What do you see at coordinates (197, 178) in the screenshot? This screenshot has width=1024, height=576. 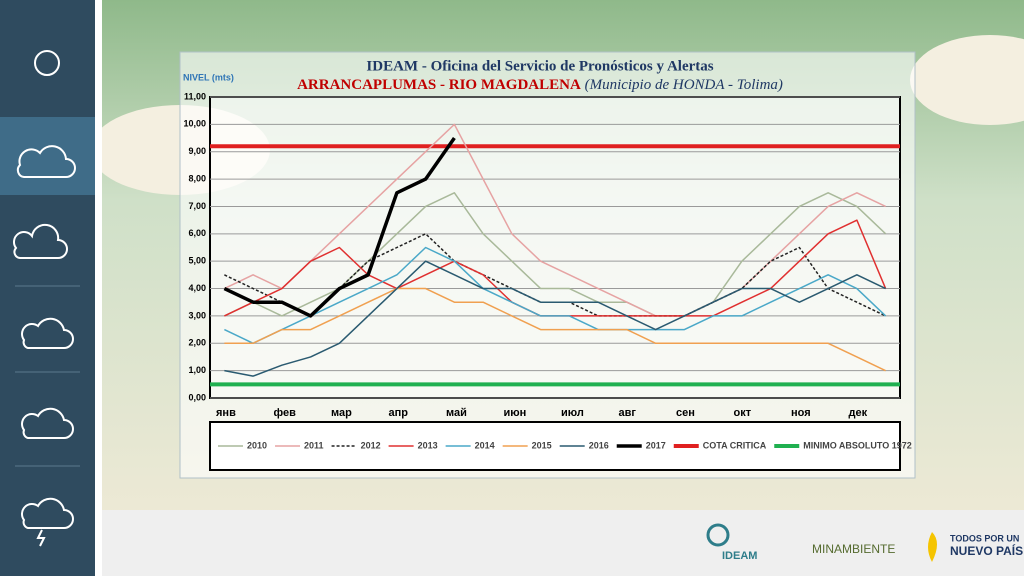 I see `y-tick-label: 8,00` at bounding box center [197, 178].